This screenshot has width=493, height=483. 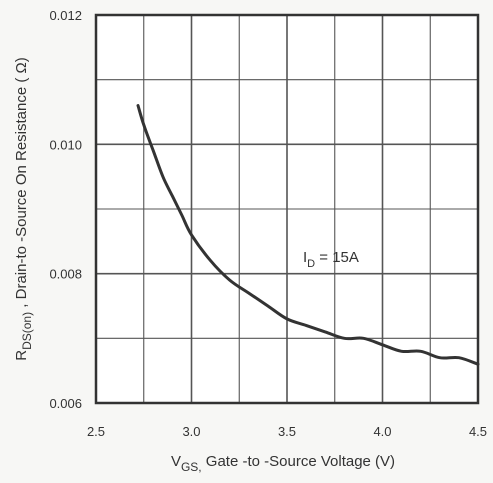 What do you see at coordinates (337, 257) in the screenshot?
I see `annotation-rest: = 15A` at bounding box center [337, 257].